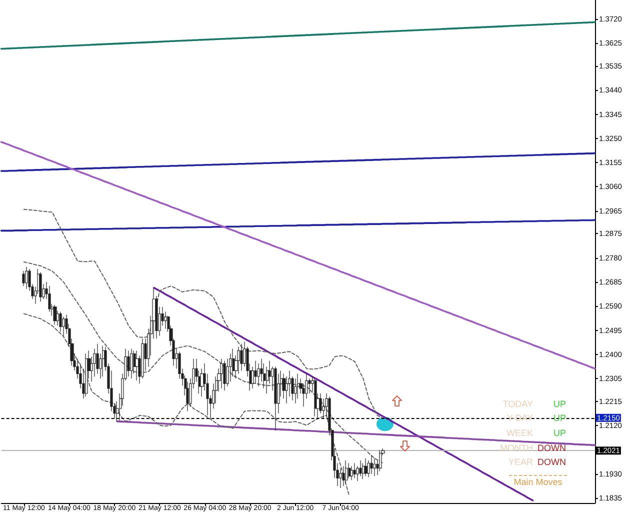 This screenshot has width=625, height=515. I want to click on annotation: Main Moves, so click(538, 481).